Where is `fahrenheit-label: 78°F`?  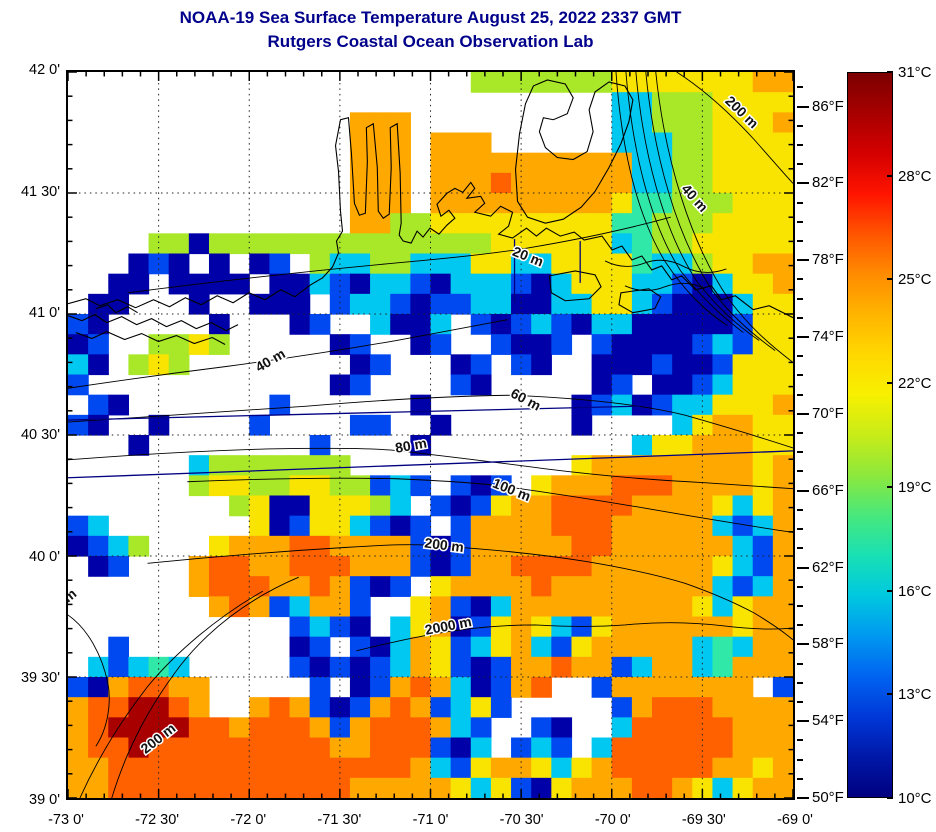 fahrenheit-label: 78°F is located at coordinates (828, 260).